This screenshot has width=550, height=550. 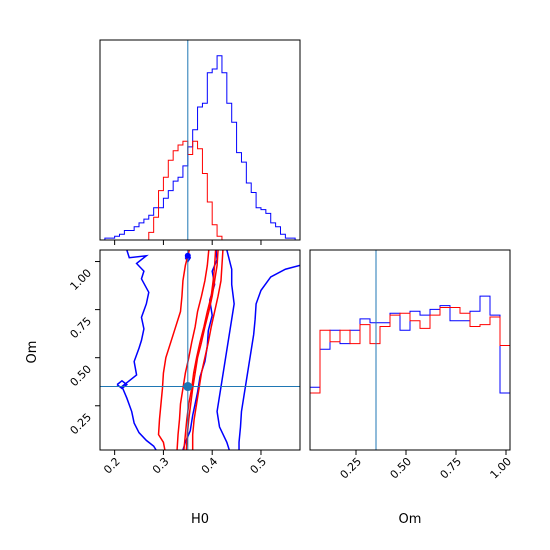 I want to click on joint-xtick-label-3: 0.5, so click(x=259, y=466).